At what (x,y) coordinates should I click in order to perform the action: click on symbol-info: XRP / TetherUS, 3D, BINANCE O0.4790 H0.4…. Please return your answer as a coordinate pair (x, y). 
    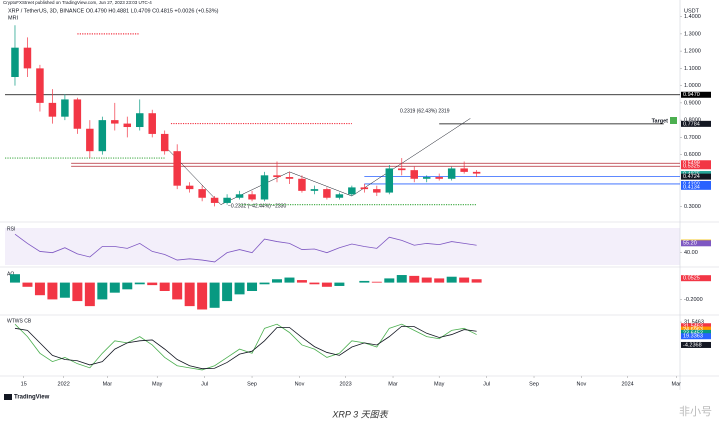
    Looking at the image, I should click on (113, 11).